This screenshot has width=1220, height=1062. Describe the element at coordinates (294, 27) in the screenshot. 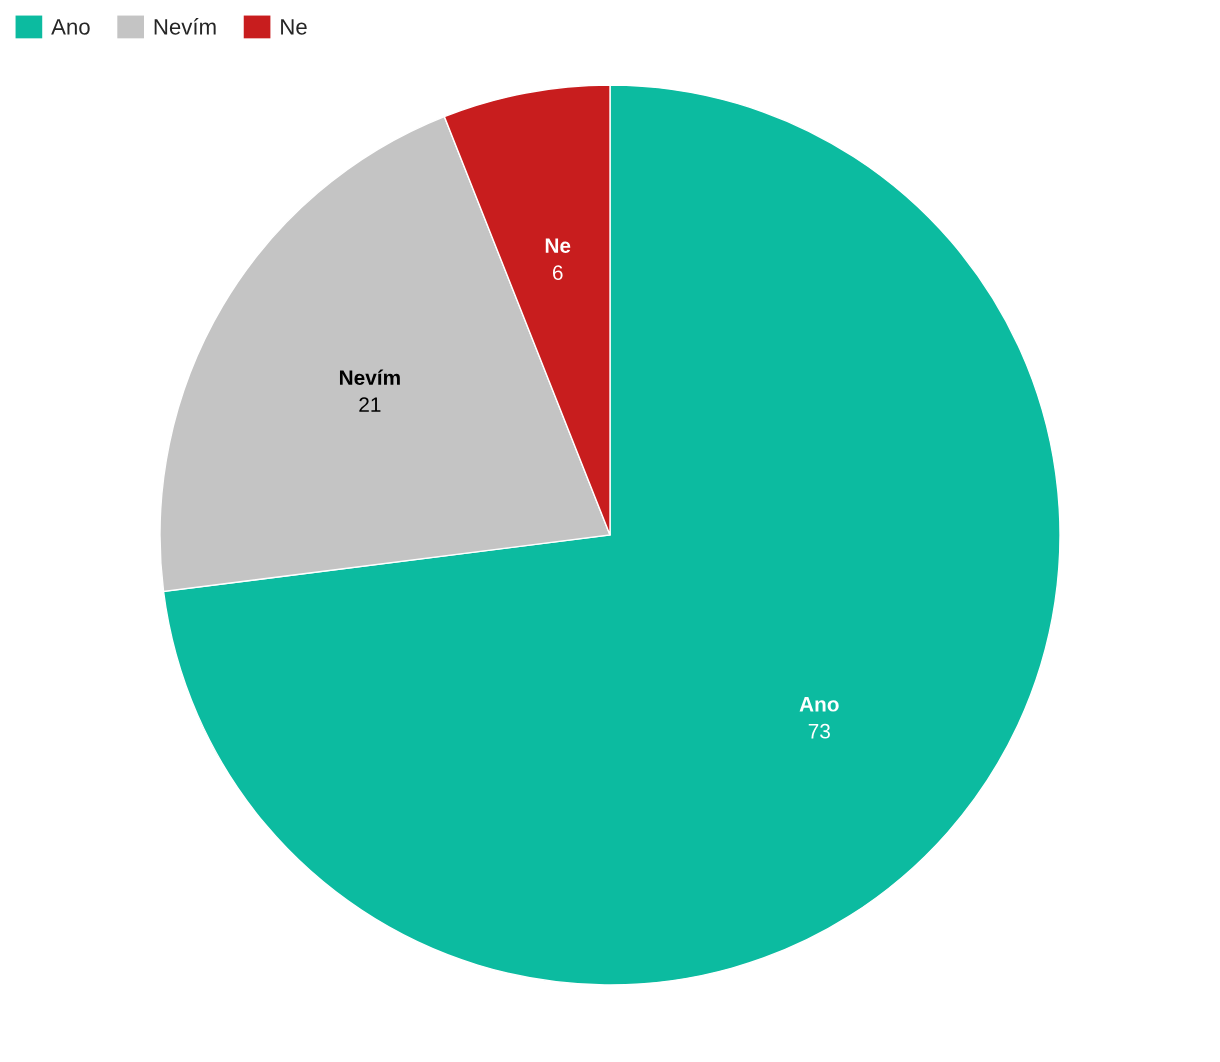

I see `legend-label: Ne` at that location.